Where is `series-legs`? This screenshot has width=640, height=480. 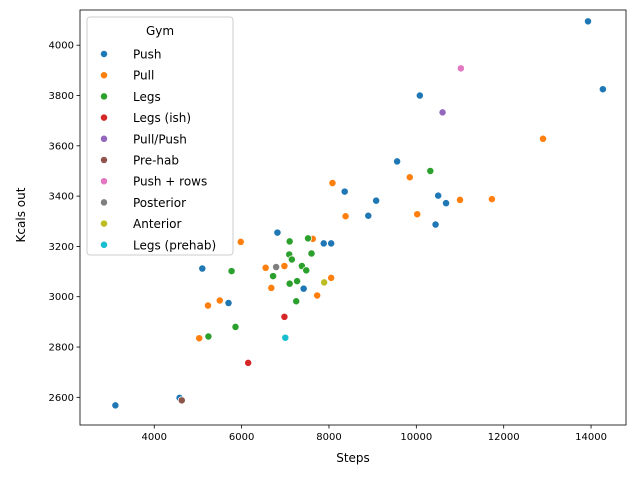
series-legs is located at coordinates (319, 254).